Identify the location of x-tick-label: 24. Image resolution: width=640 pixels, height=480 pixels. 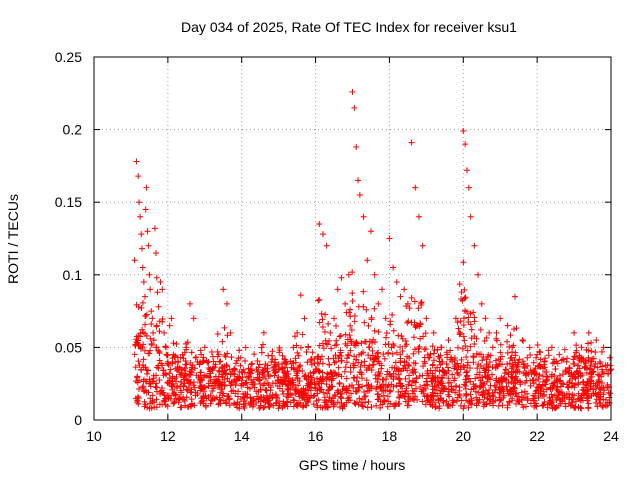
(611, 436).